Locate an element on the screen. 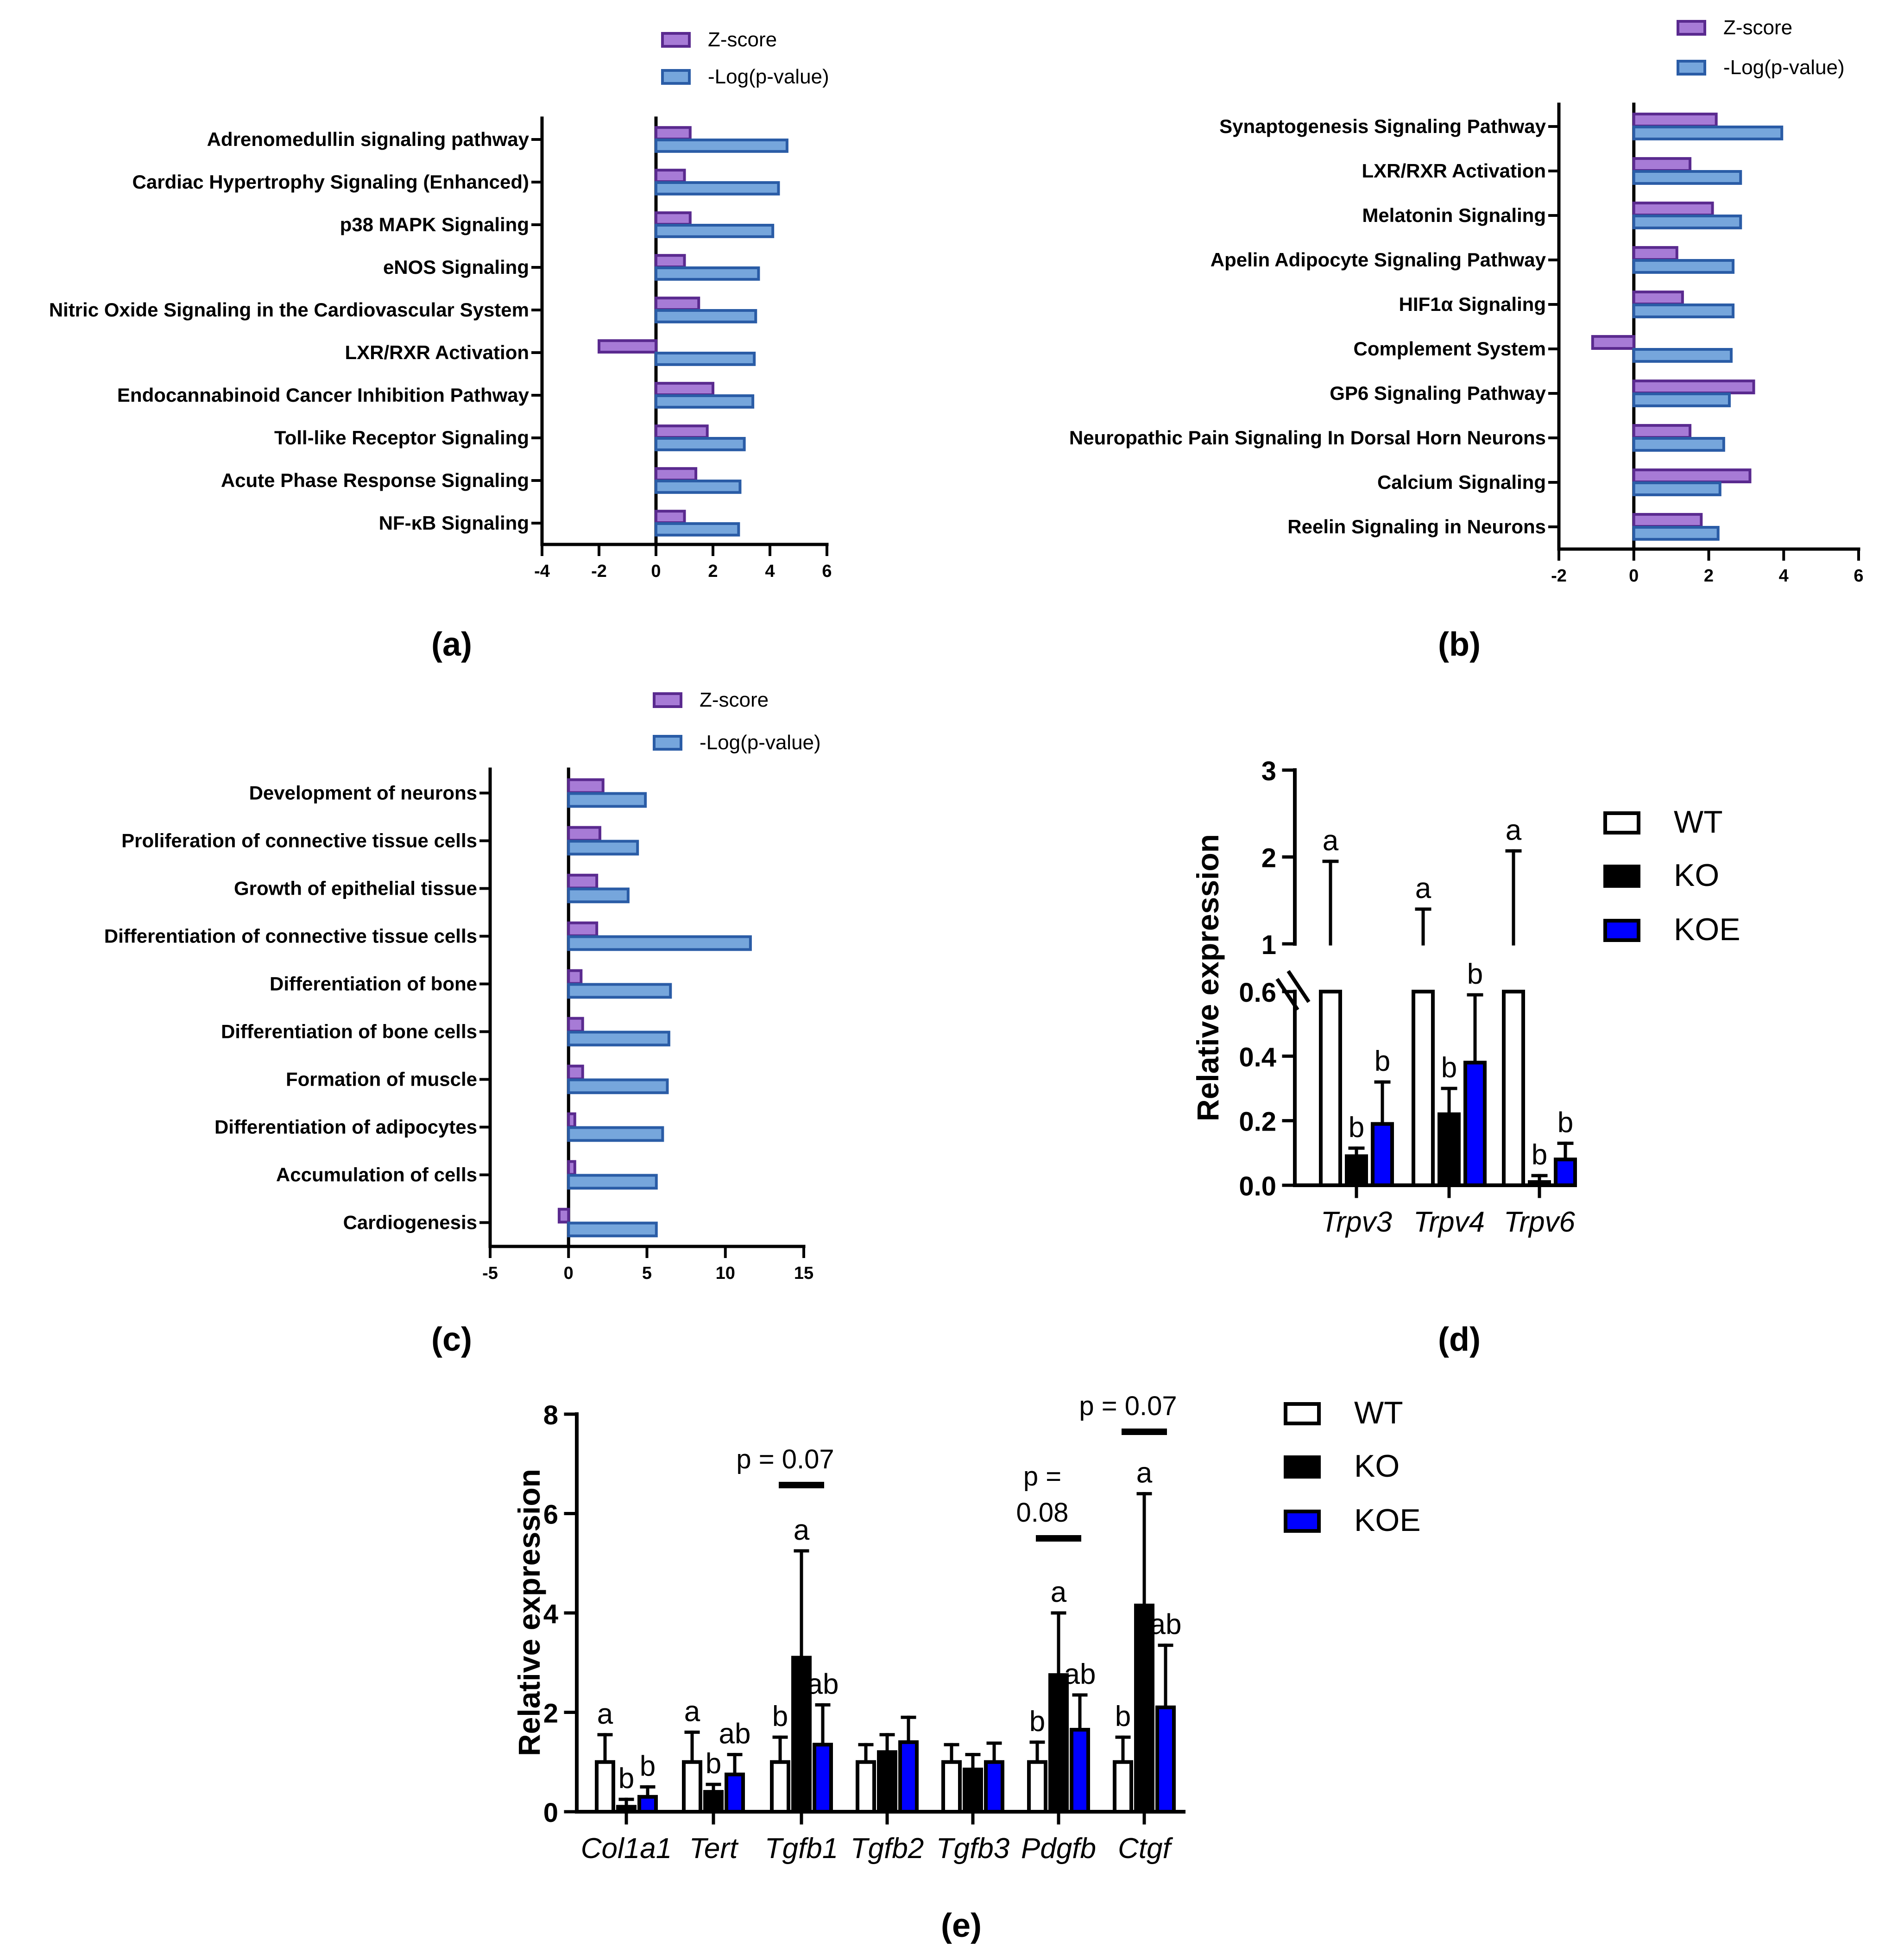 The width and height of the screenshot is (1879, 1960). legend-label-logp: -Log(p-value) is located at coordinates (760, 742).